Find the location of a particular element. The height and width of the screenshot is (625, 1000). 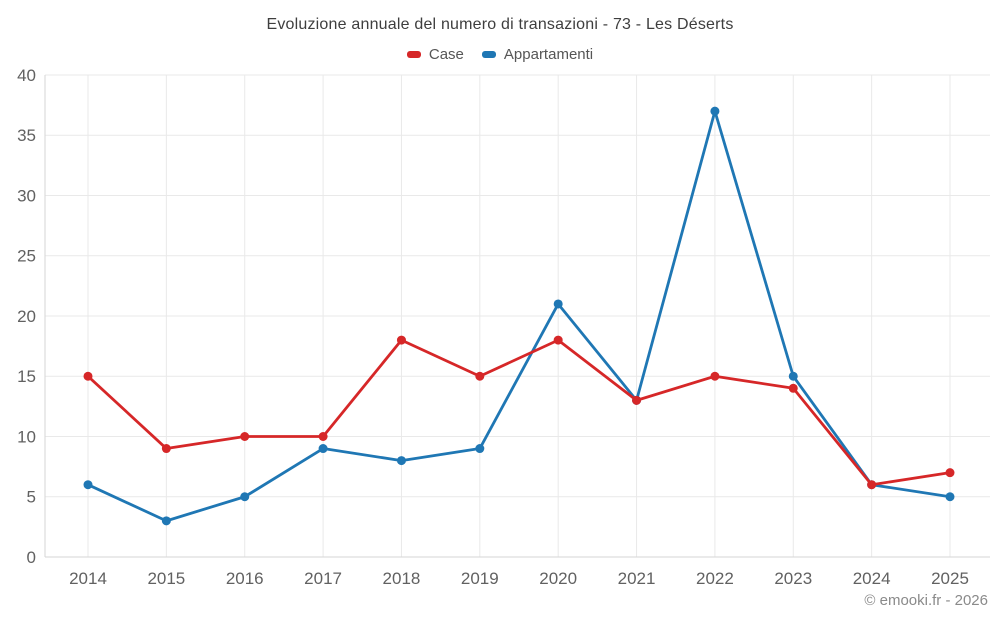

legend-label-case: Case is located at coordinates (446, 54).